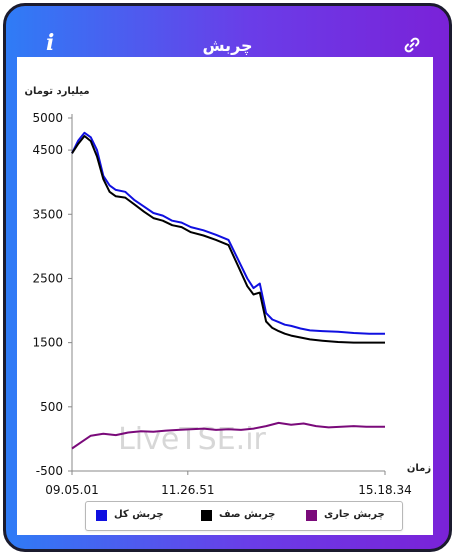 Image resolution: width=459 pixels, height=559 pixels. Describe the element at coordinates (354, 514) in the screenshot. I see `legend-label: چربش جاری` at that location.